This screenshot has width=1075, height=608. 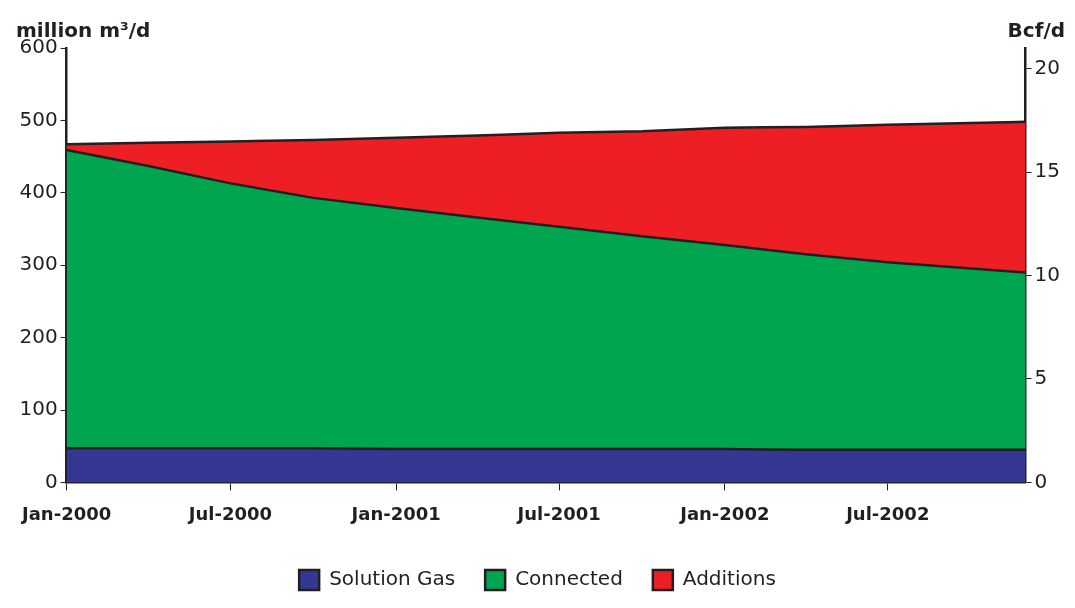 What do you see at coordinates (51, 480) in the screenshot?
I see `y-tick-label: 0` at bounding box center [51, 480].